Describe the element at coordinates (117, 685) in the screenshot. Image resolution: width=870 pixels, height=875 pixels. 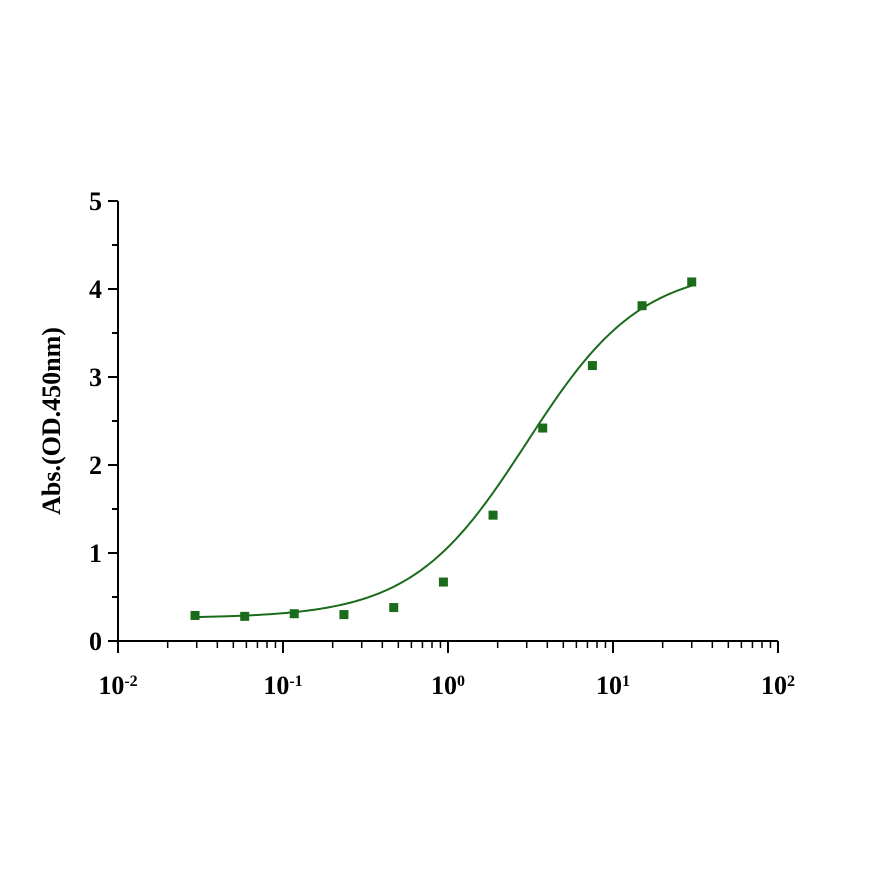
I see `x-tick-label: 10⁻²` at that location.